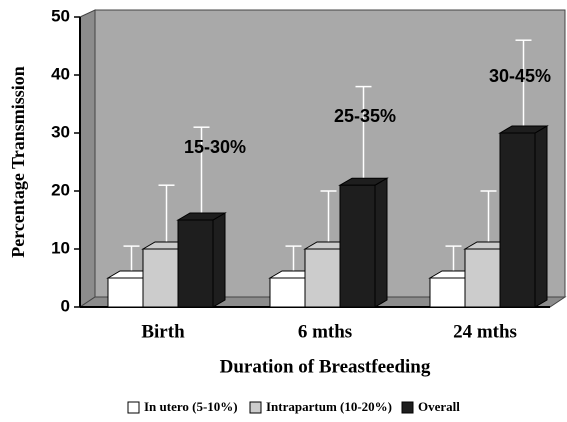 This screenshot has width=567, height=422. I want to click on legend-label: Overall, so click(439, 406).